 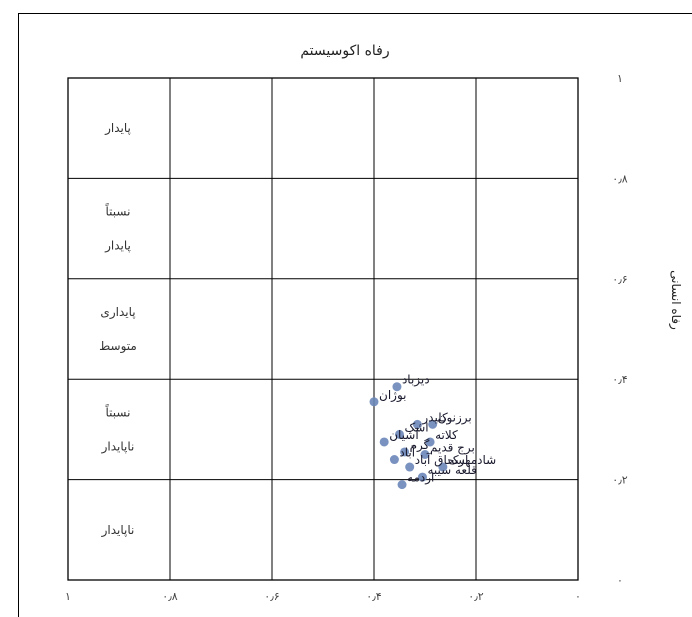 What do you see at coordinates (420, 445) in the screenshot?
I see `point-label: گرم` at bounding box center [420, 445].